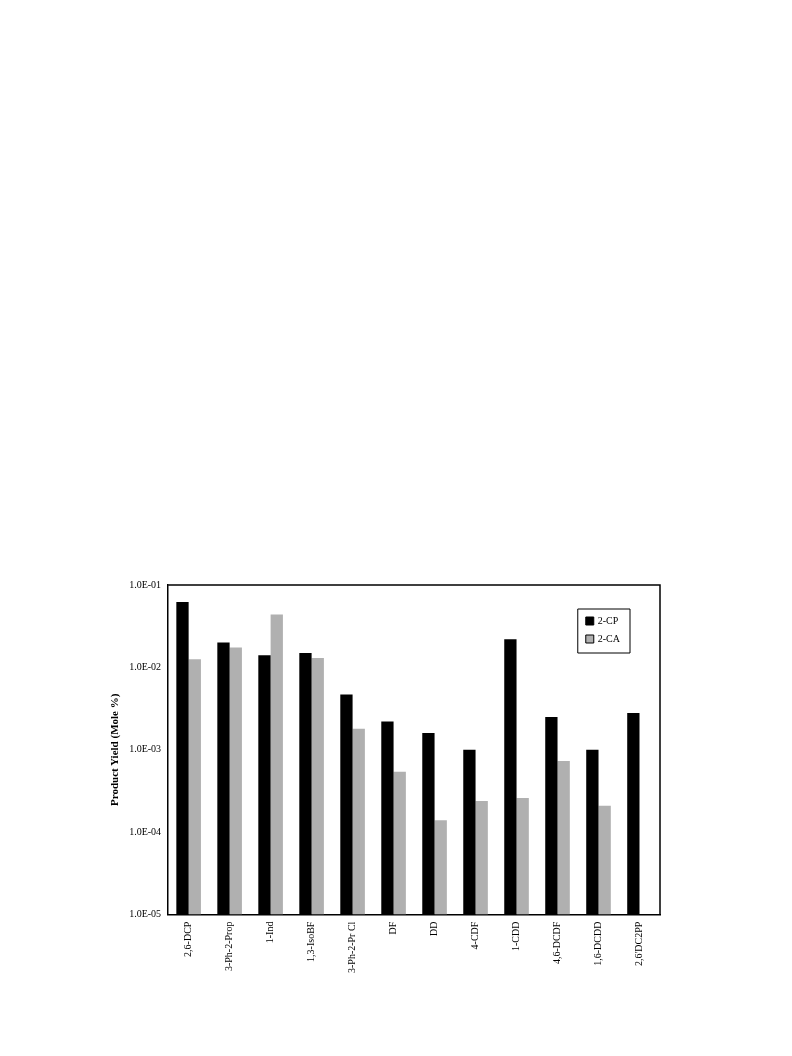  I want to click on y-tick-label: 1.0E-02, so click(145, 667).